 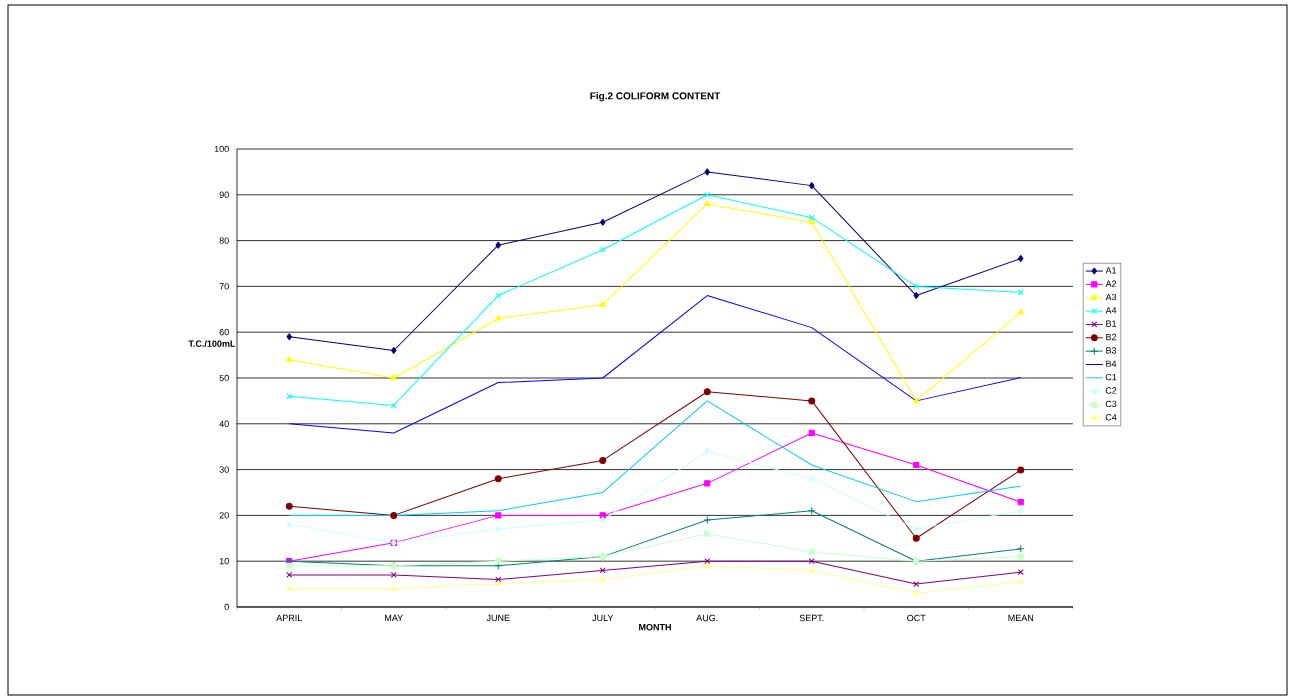 What do you see at coordinates (1111, 350) in the screenshot?
I see `legend-label: B3` at bounding box center [1111, 350].